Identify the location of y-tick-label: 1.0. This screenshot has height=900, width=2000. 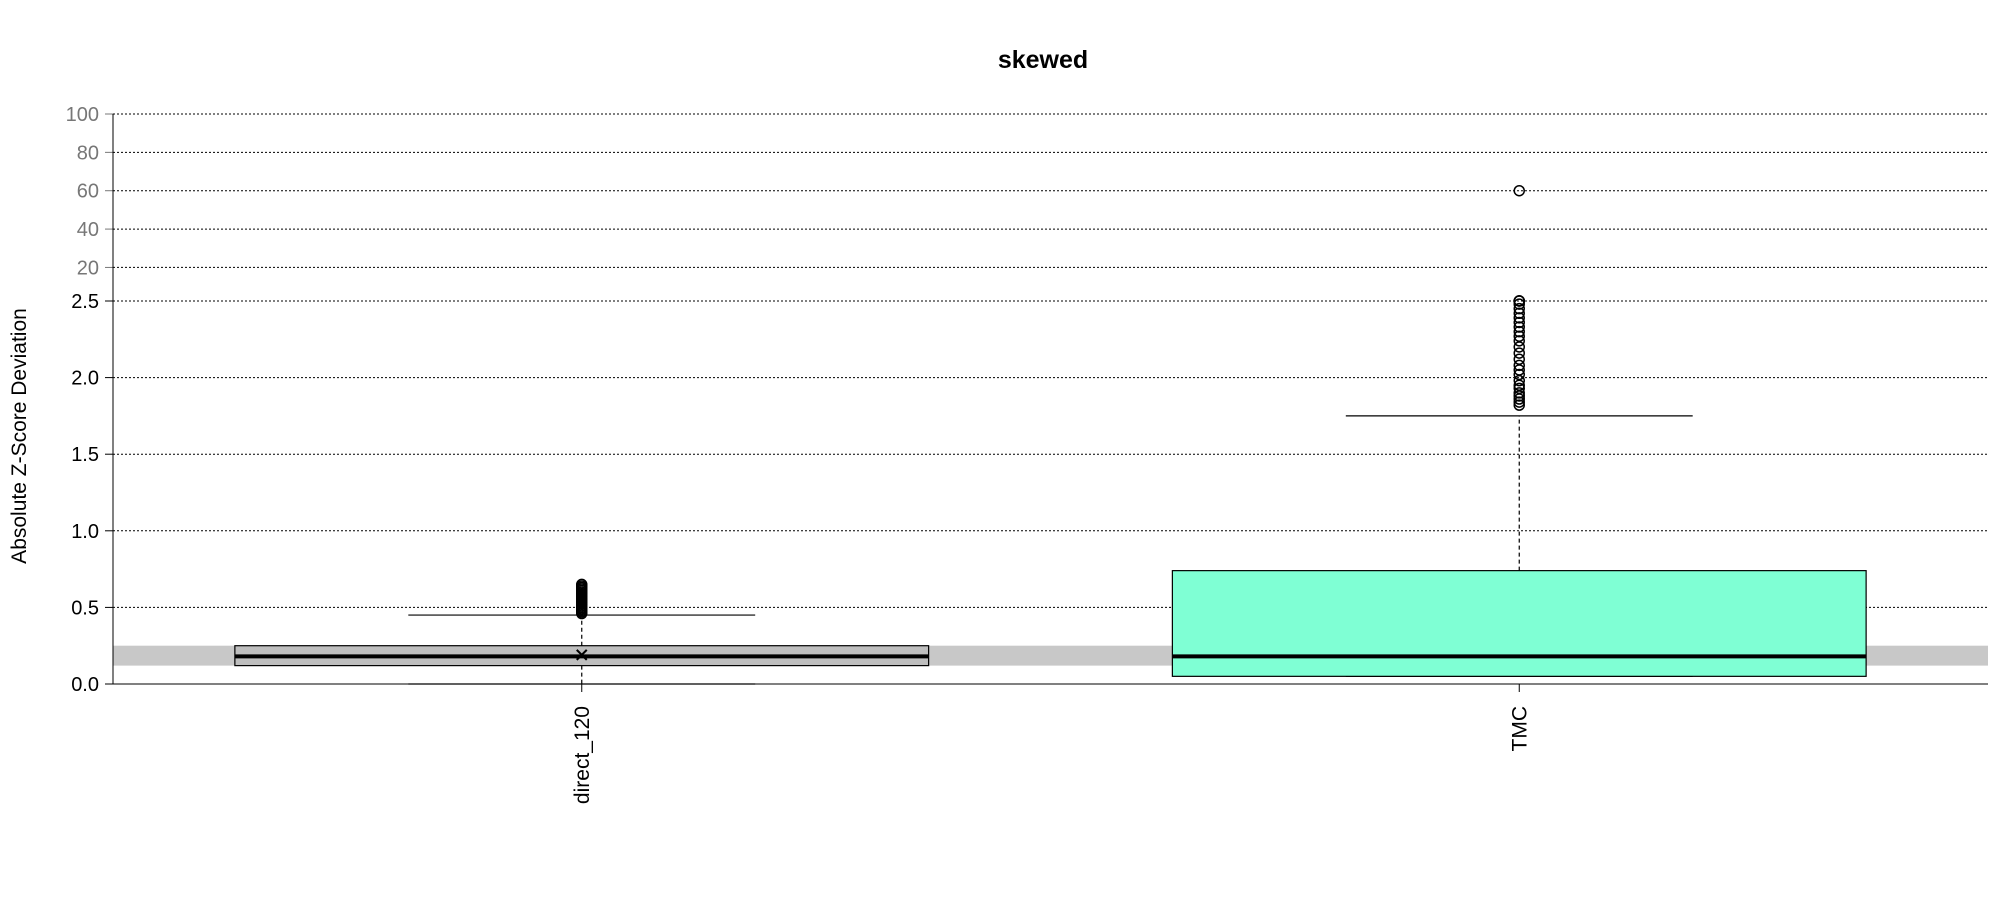
(85, 532).